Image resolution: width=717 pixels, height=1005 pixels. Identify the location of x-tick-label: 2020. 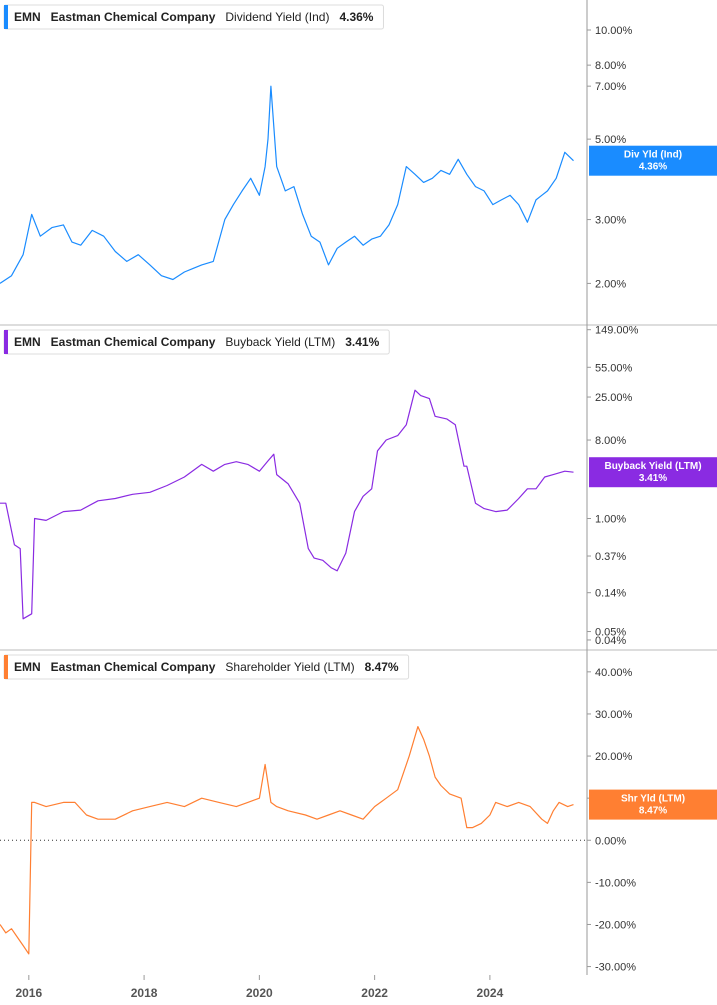
(259, 993).